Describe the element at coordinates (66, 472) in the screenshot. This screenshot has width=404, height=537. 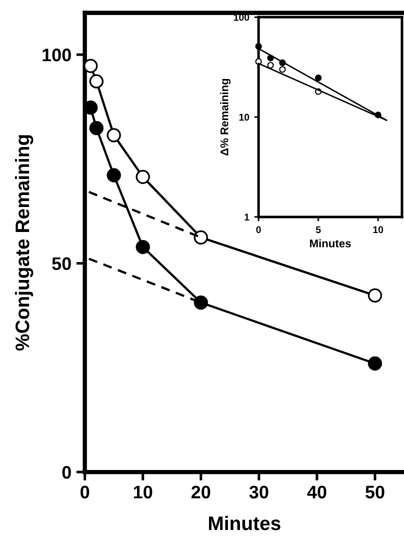
I see `y-tick-label: 0` at that location.